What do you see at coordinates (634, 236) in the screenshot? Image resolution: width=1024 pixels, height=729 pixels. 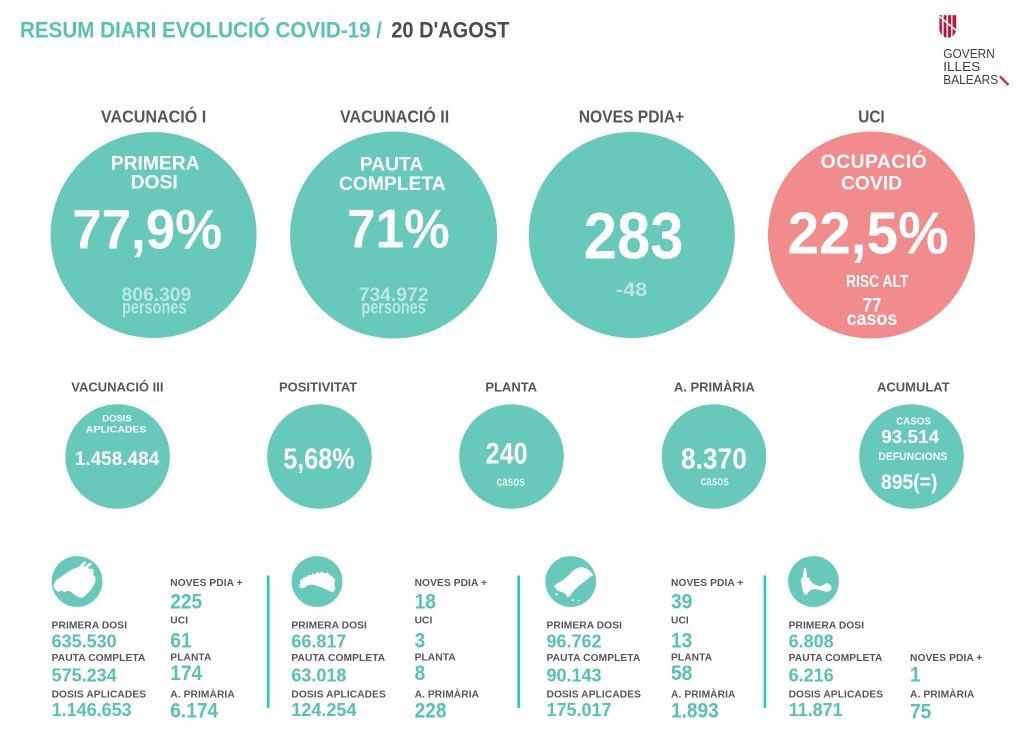 I see `svg-text: 283` at bounding box center [634, 236].